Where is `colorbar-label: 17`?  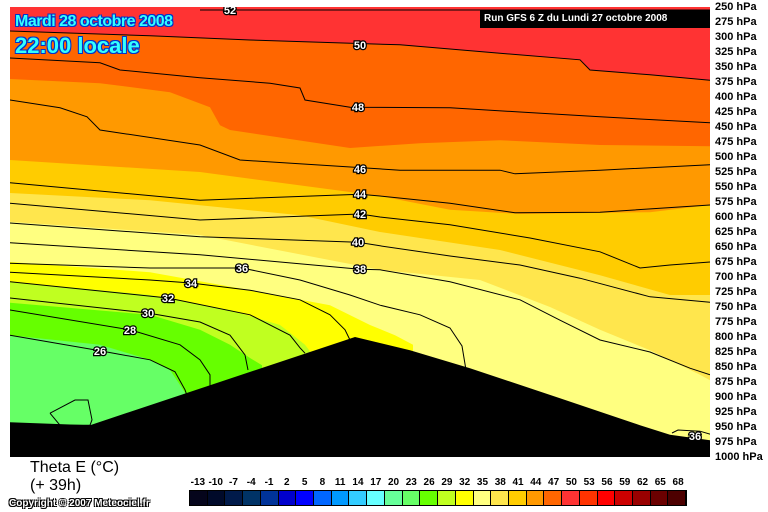
colorbar-label: 17 is located at coordinates (376, 482).